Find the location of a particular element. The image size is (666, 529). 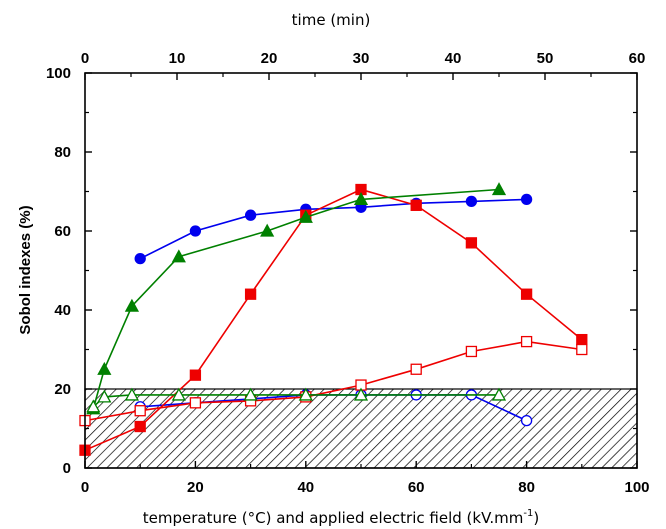

x-top-tick-label-0: 0 is located at coordinates (85, 58).